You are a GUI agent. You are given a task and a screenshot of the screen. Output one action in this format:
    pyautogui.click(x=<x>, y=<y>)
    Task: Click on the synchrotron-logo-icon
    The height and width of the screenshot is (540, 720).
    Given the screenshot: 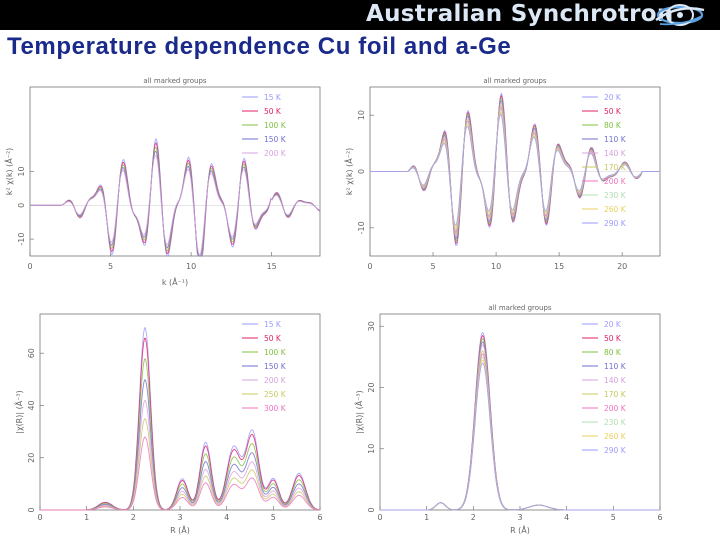 What is the action you would take?
    pyautogui.click(x=680, y=15)
    